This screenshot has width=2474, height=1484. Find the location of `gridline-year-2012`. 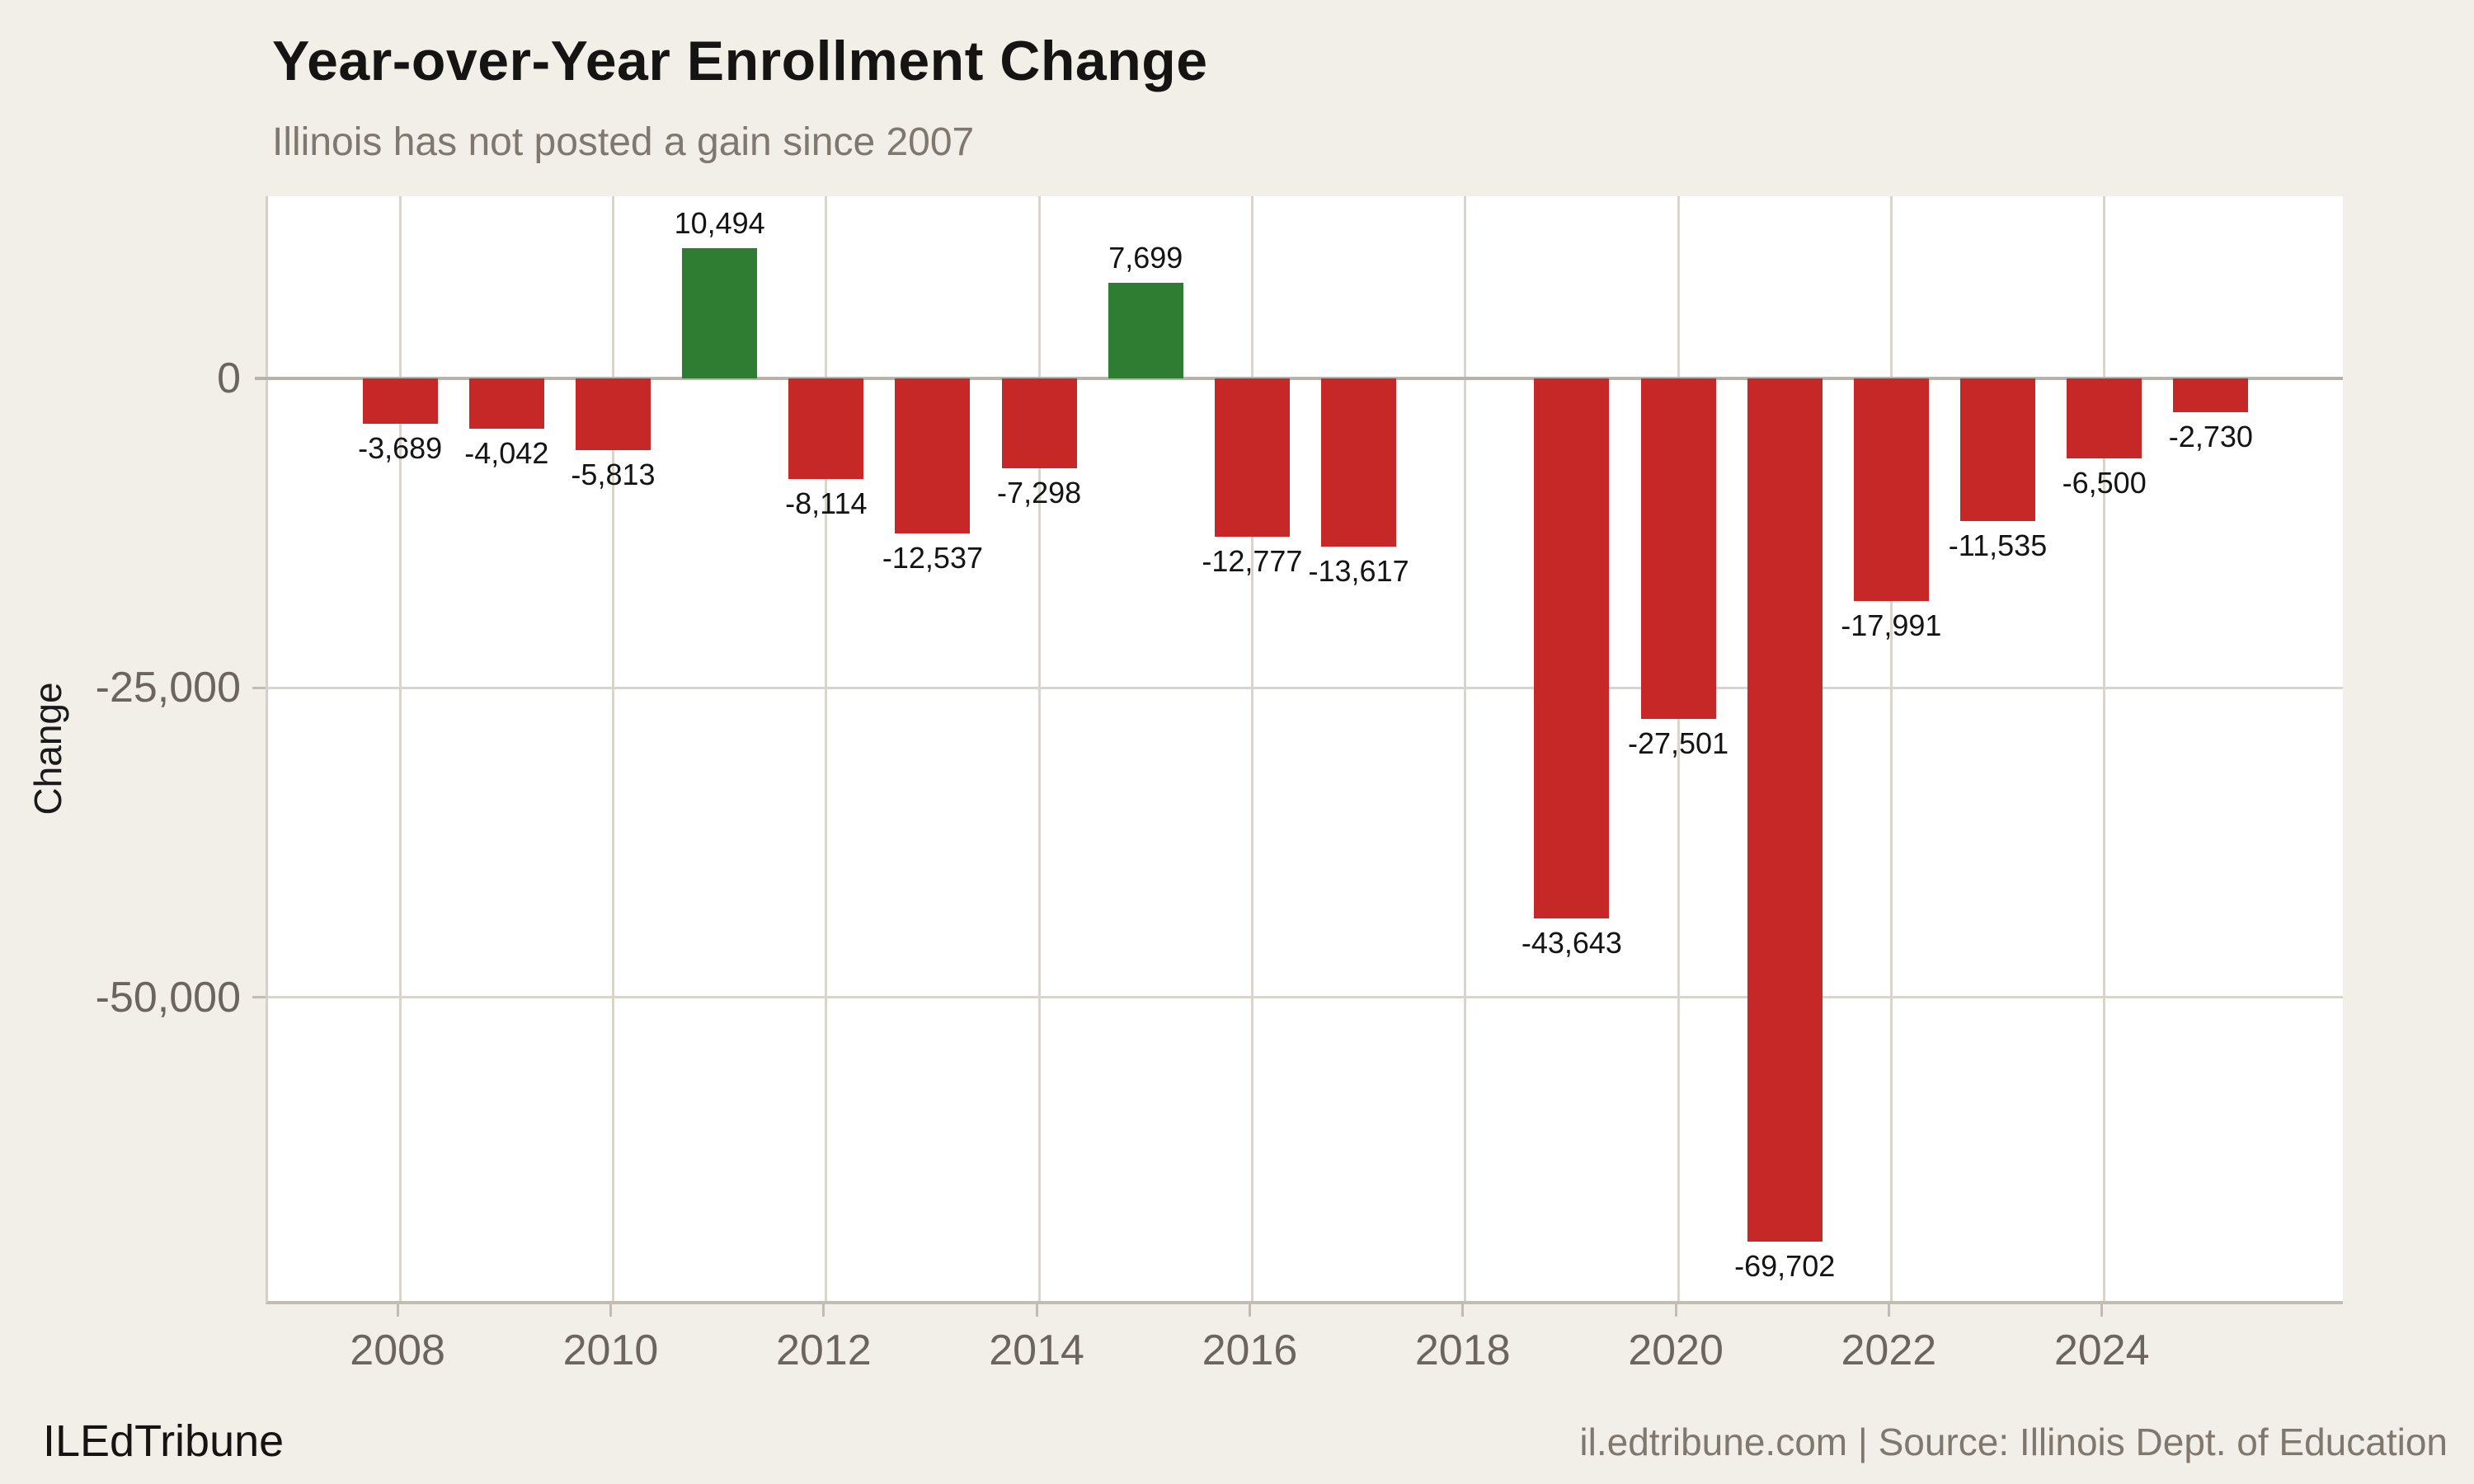

gridline-year-2012 is located at coordinates (826, 748).